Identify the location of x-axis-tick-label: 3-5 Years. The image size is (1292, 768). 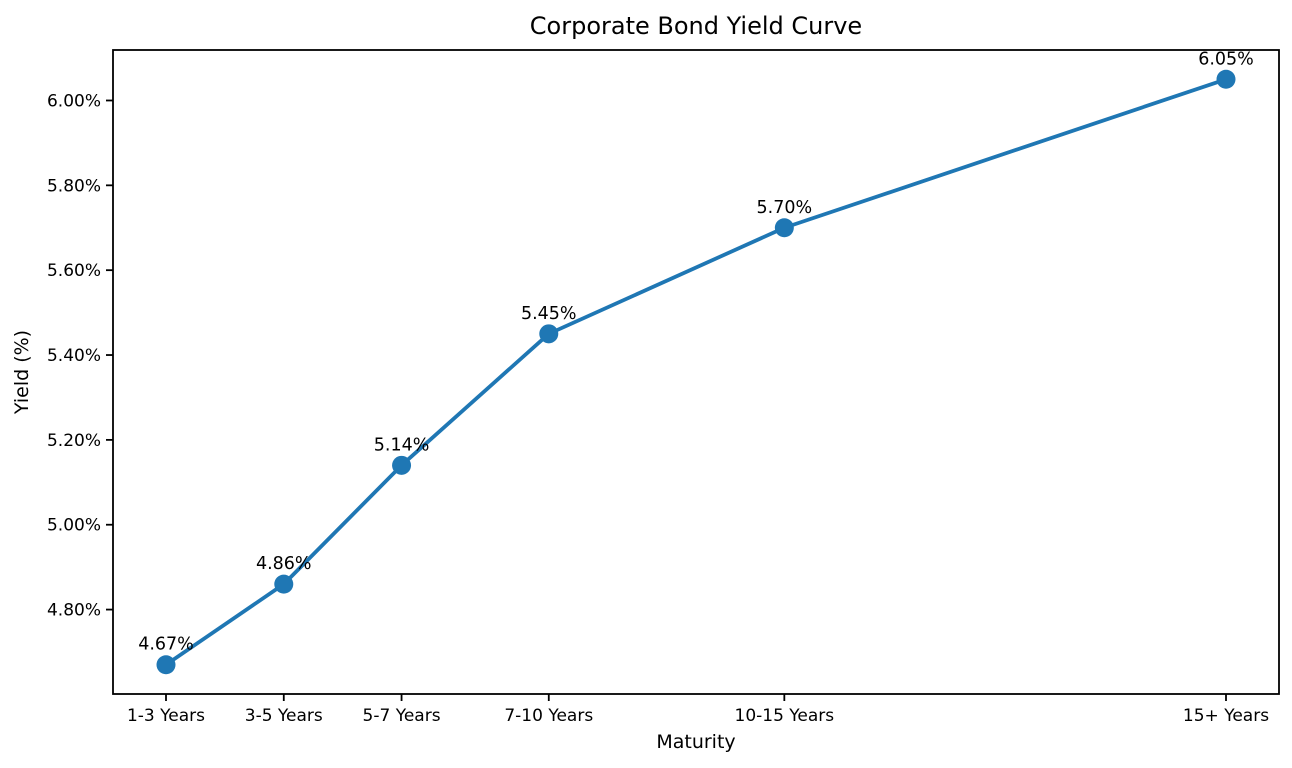
(284, 716).